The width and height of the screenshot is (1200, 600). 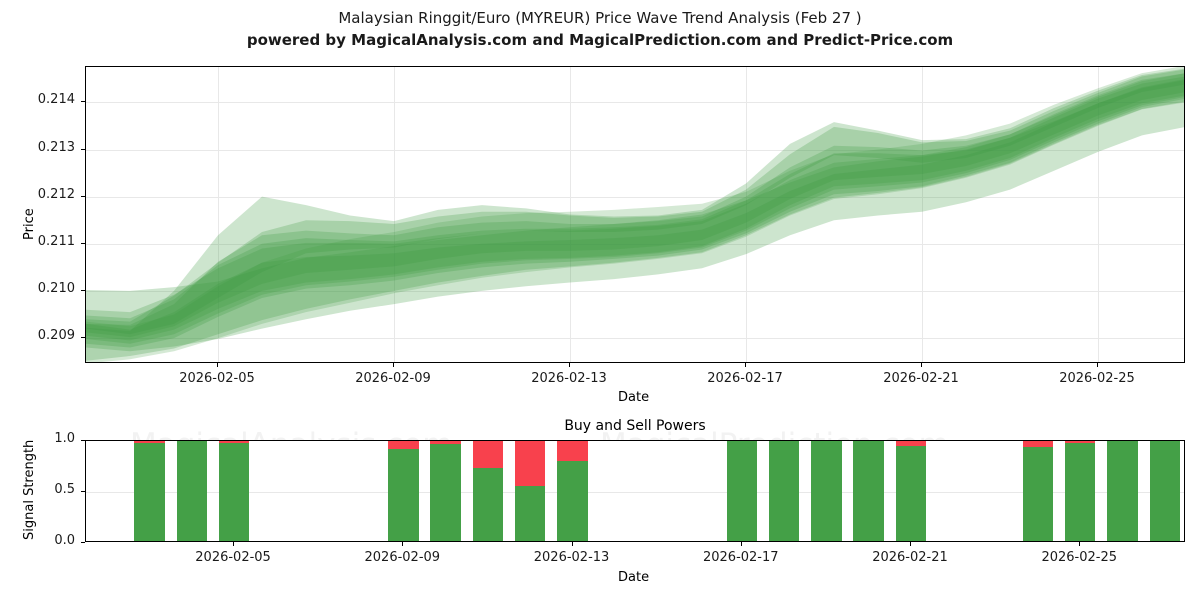 I want to click on price-x-tick-label: 2026-02-05, so click(x=217, y=378).